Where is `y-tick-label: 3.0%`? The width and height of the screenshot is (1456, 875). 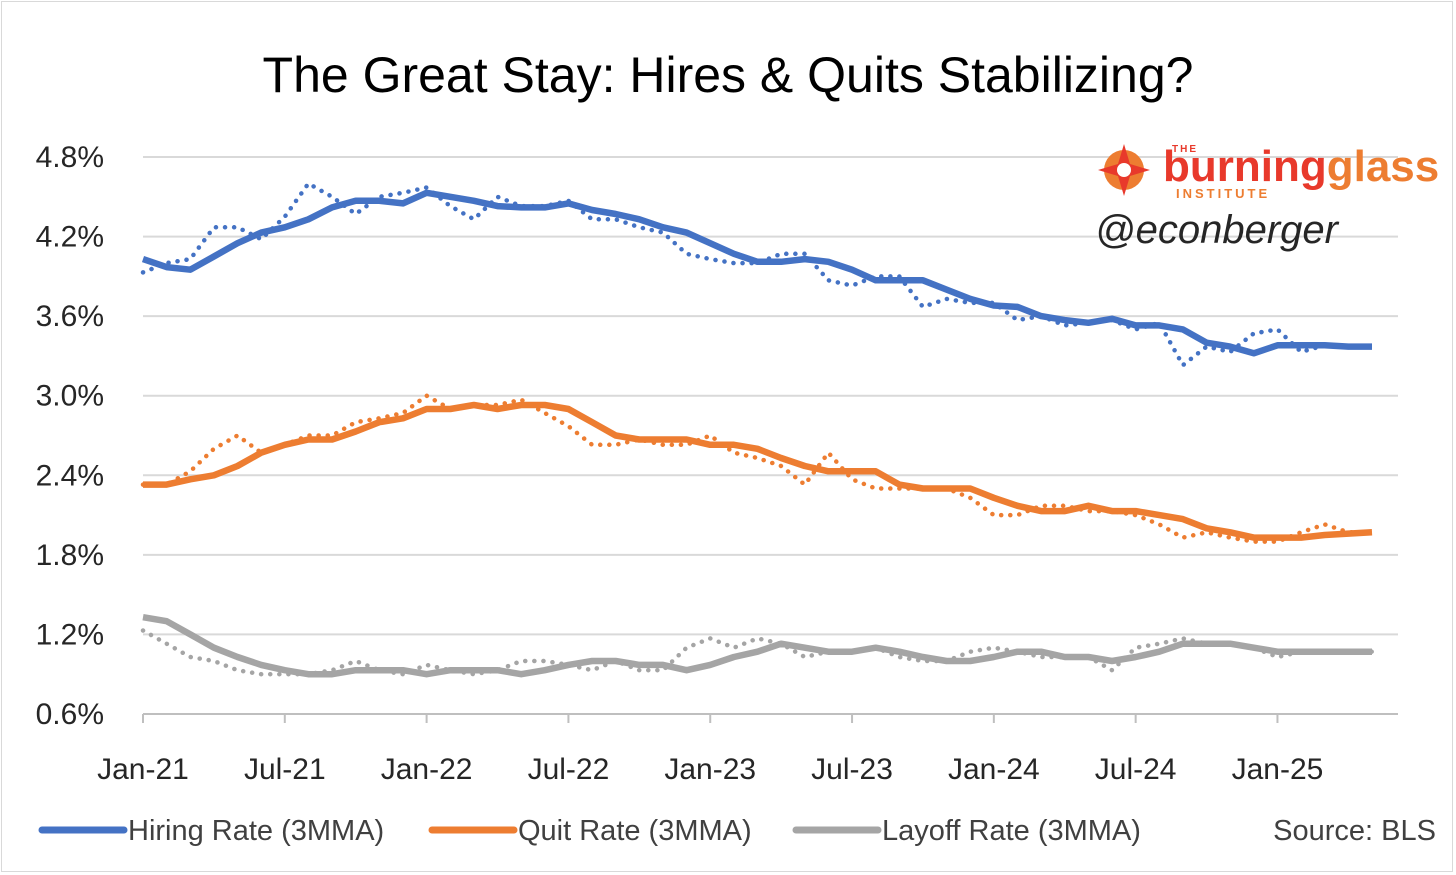
y-tick-label: 3.0% is located at coordinates (70, 396).